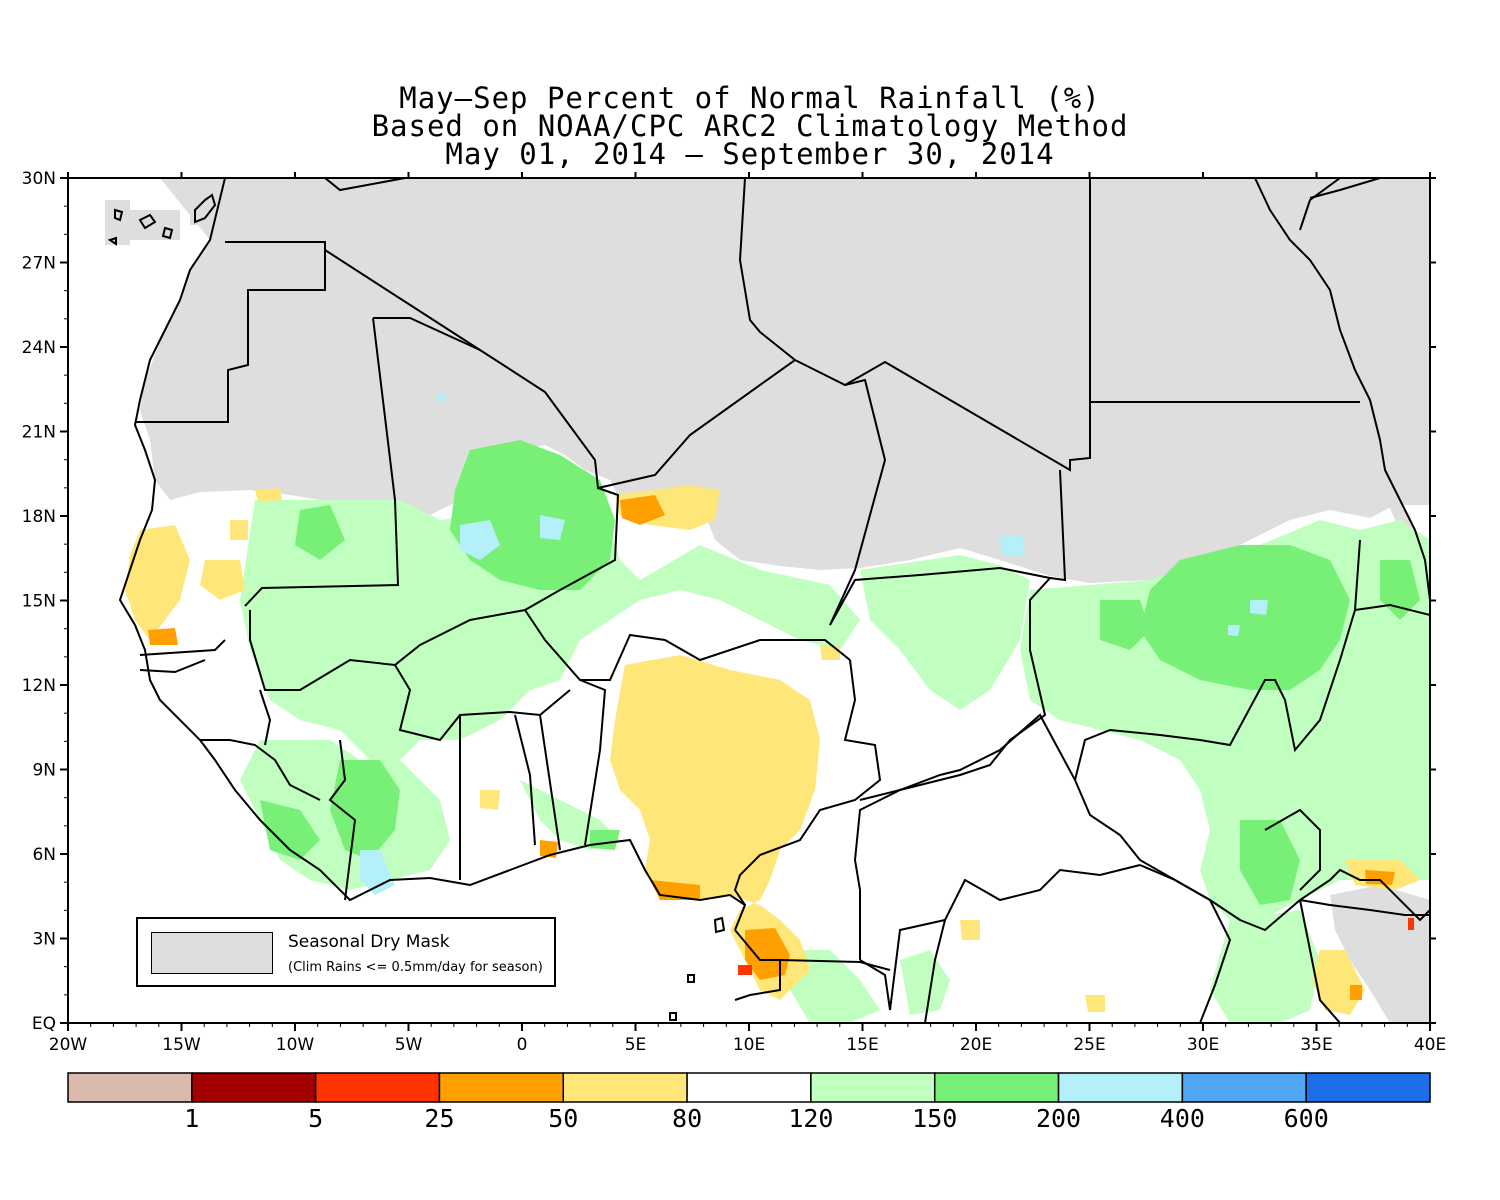 Image resolution: width=1500 pixels, height=1200 pixels. What do you see at coordinates (636, 1045) in the screenshot?
I see `lon-tick-label: 5E` at bounding box center [636, 1045].